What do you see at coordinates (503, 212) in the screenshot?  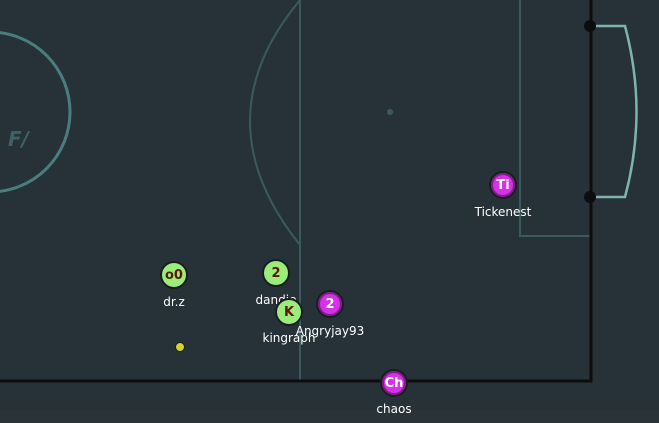 I see `player-name-tickenest: Tickenest` at bounding box center [503, 212].